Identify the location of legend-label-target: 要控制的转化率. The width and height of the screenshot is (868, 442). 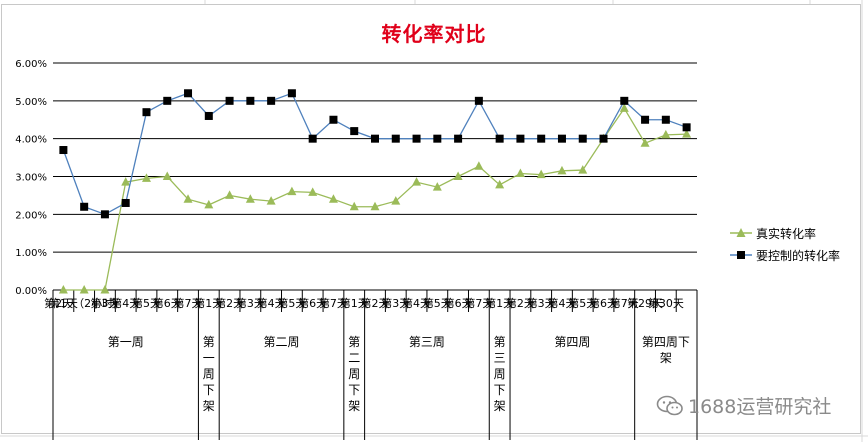
(798, 255).